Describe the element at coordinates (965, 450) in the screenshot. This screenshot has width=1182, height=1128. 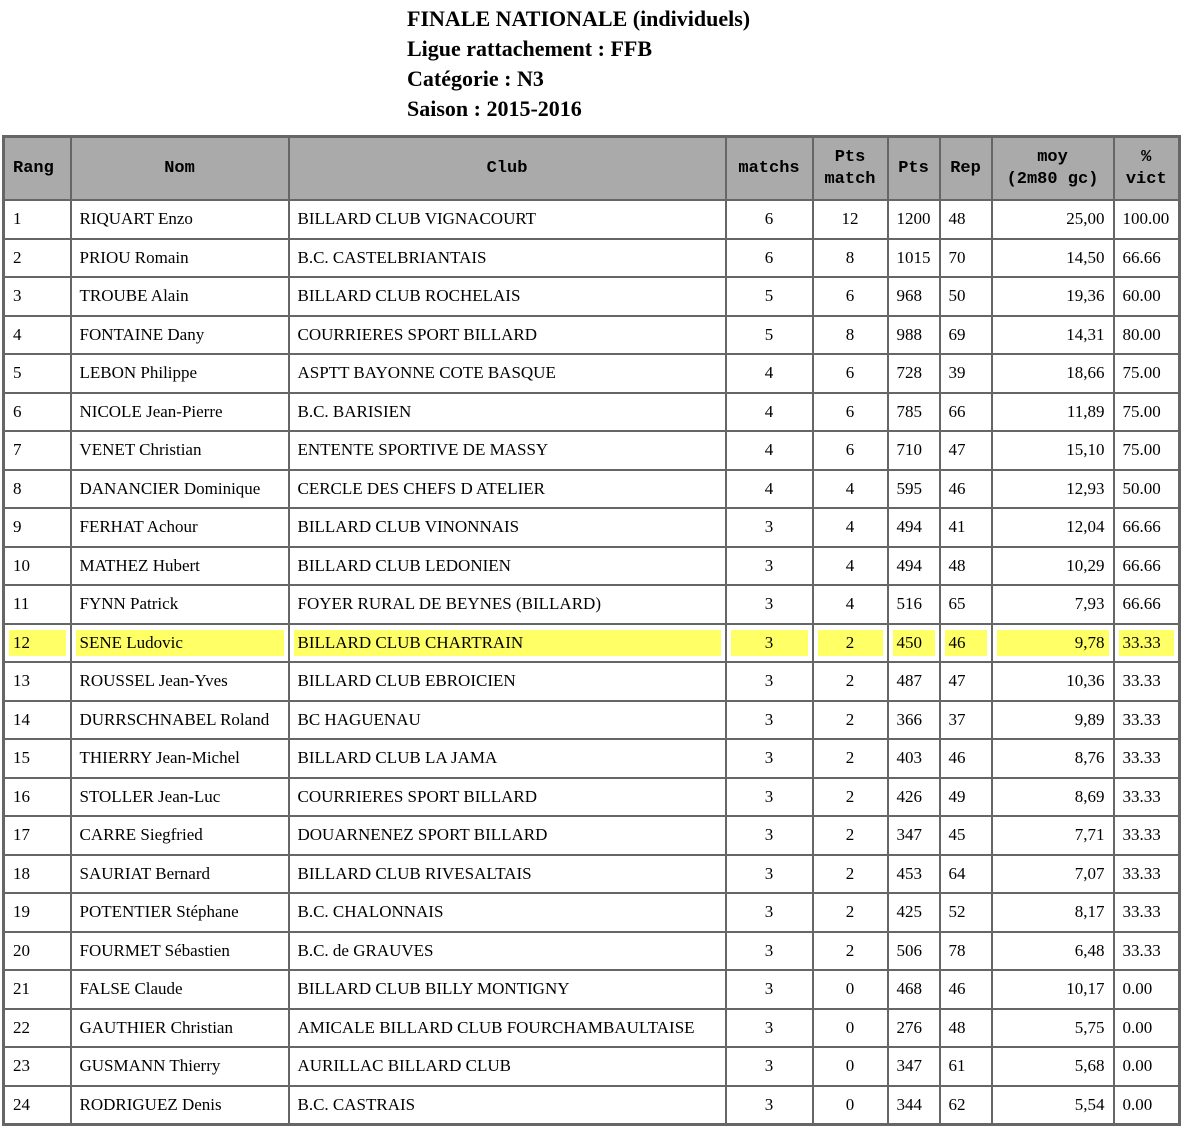
I see `cell-rep: 47` at that location.